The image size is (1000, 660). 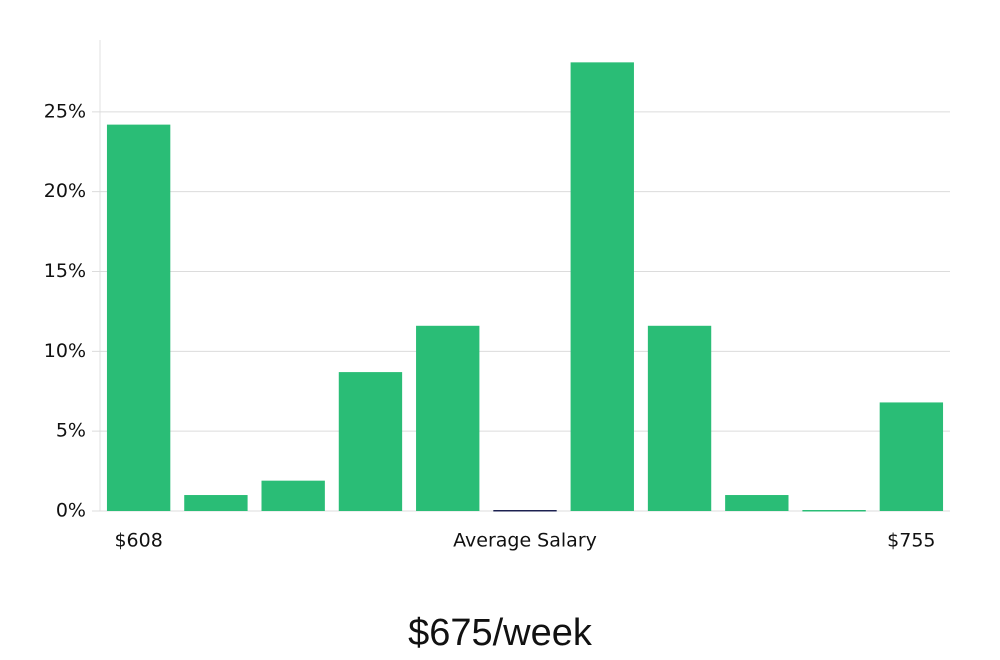 What do you see at coordinates (65, 351) in the screenshot?
I see `y-tick-label: 10%` at bounding box center [65, 351].